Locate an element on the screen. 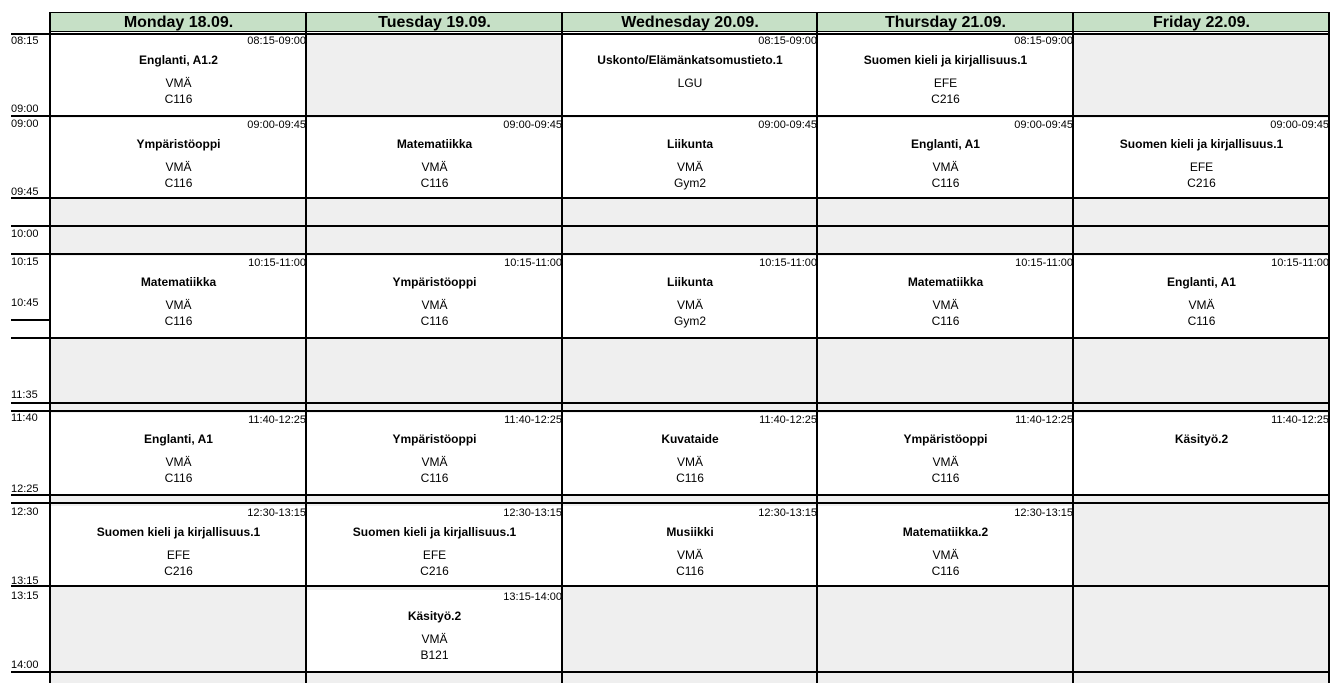 This screenshot has width=1337, height=683. lesson-subject: Suomen kieli ja kirjallisuus.1 is located at coordinates (178, 532).